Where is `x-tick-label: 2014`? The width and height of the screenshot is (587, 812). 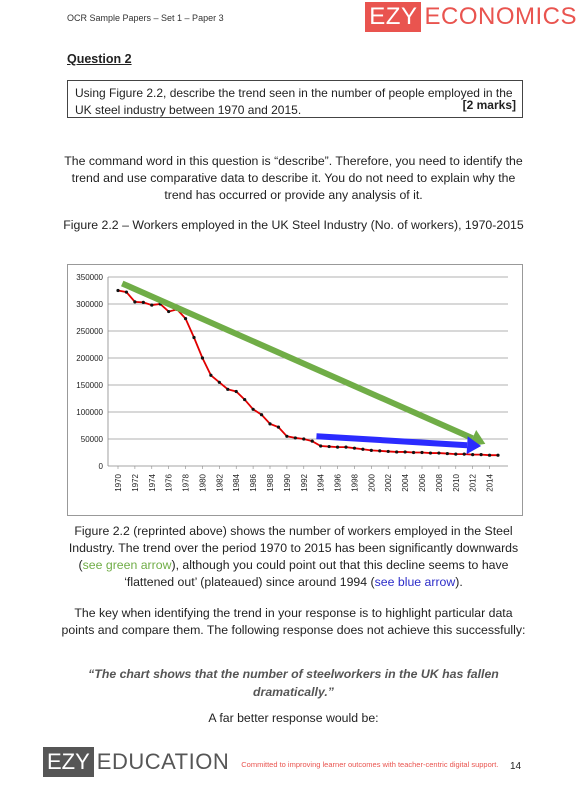
x-tick-label: 2014 is located at coordinates (490, 482).